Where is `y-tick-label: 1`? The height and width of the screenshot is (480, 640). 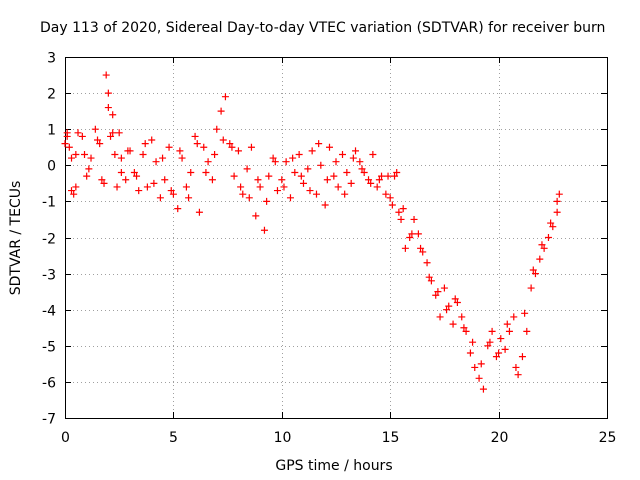 y-tick-label: 1 is located at coordinates (51, 131).